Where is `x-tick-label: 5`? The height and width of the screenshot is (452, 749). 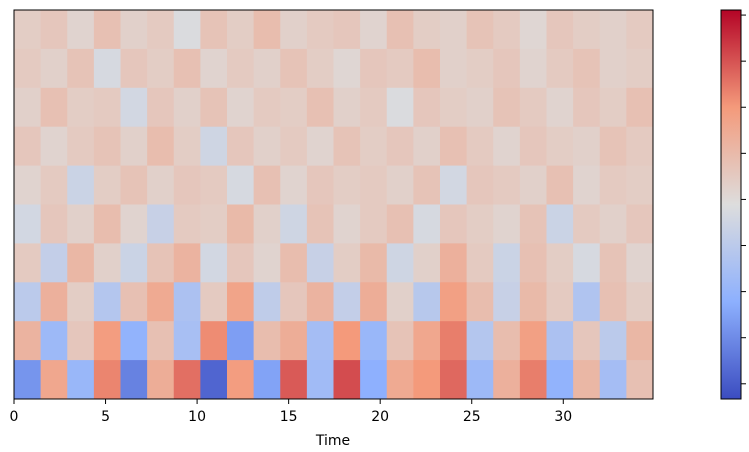 x-tick-label: 5 is located at coordinates (105, 417).